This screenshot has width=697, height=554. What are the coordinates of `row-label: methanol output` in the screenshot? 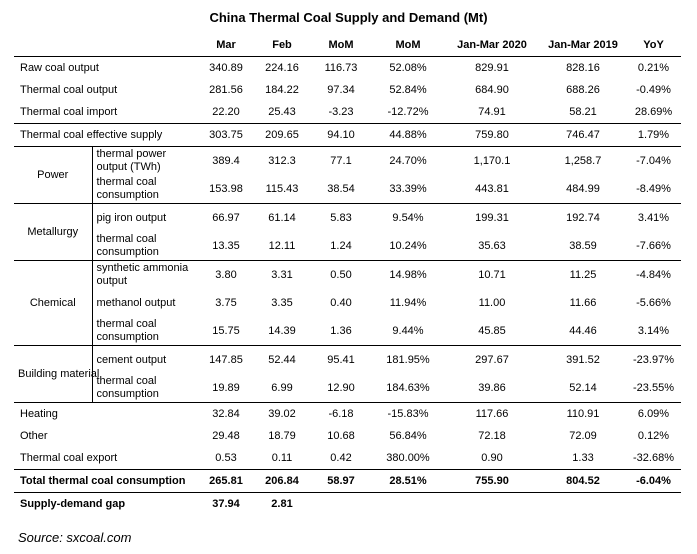 It's located at (136, 302).